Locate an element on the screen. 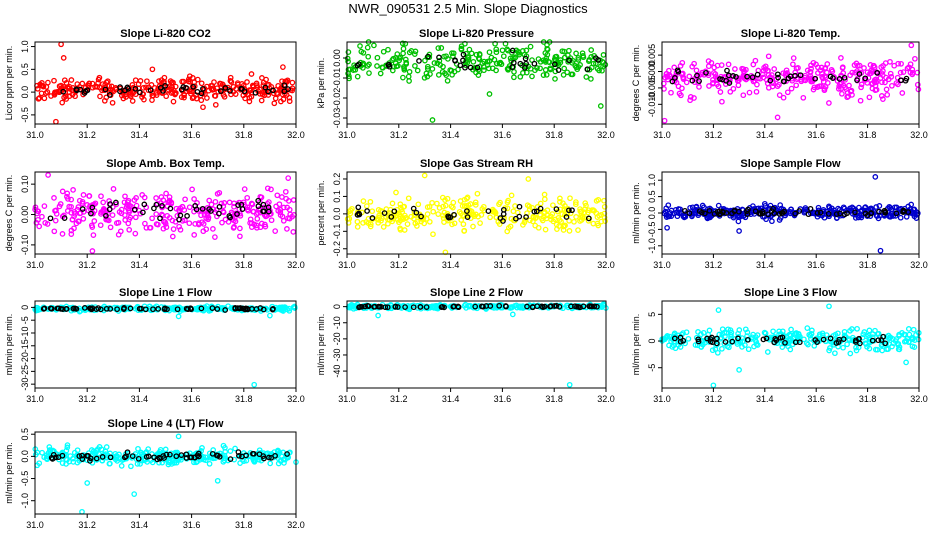  y-tick-label: -30 is located at coordinates (25, 384).